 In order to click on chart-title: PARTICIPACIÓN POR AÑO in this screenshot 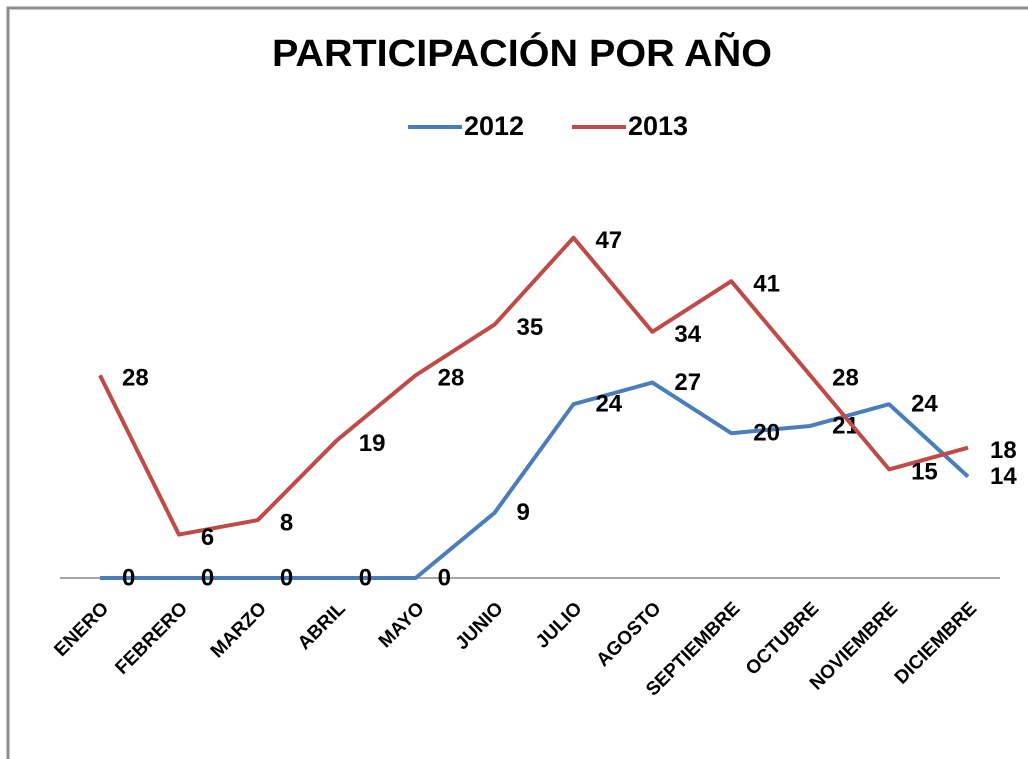, I will do `click(522, 53)`.